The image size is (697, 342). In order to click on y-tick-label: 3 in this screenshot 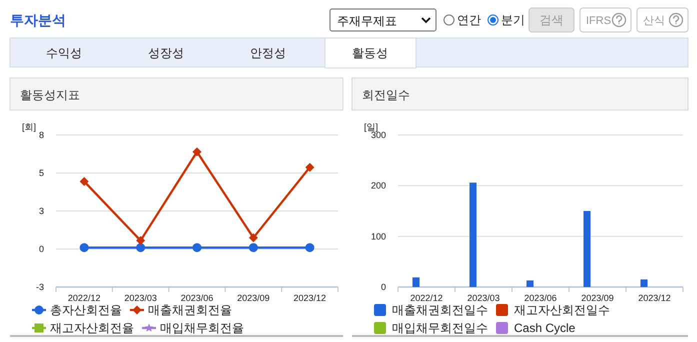, I will do `click(41, 211)`.